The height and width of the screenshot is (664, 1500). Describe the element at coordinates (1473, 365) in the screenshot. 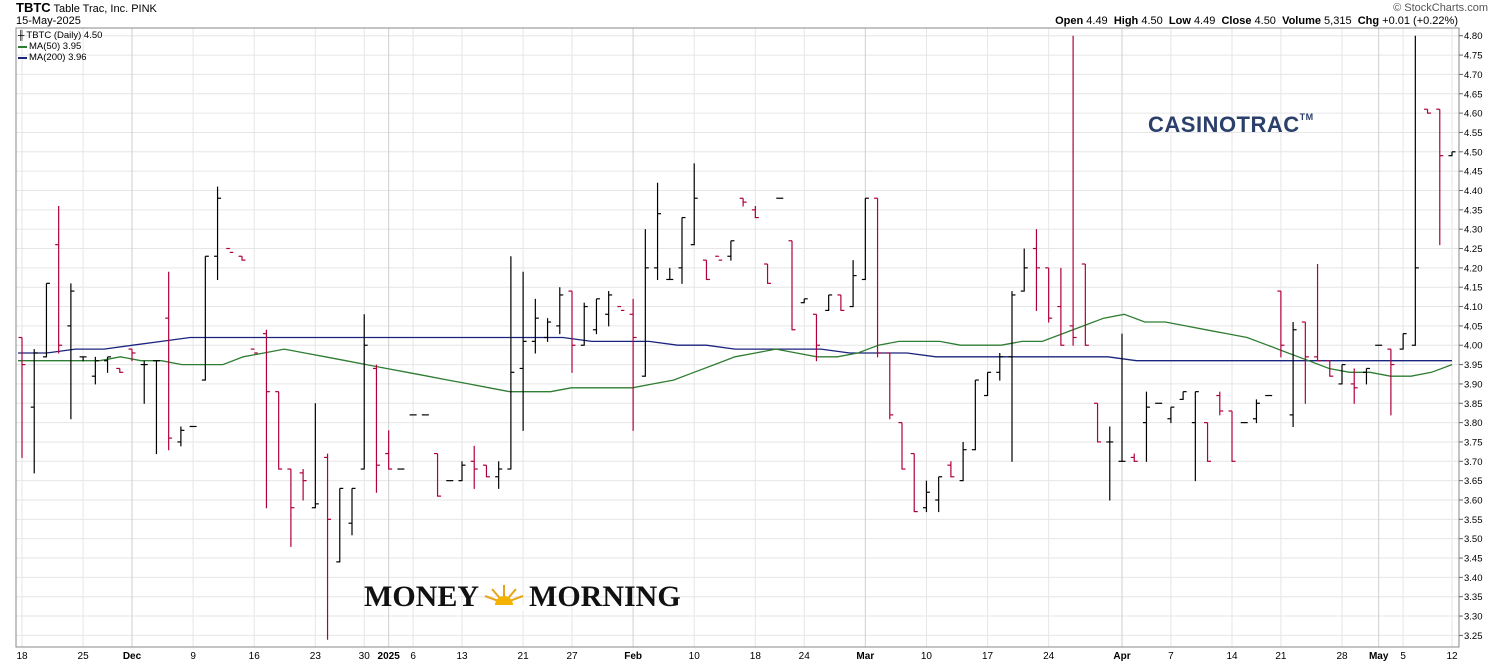

I see `y-tick-label: 3.95` at that location.